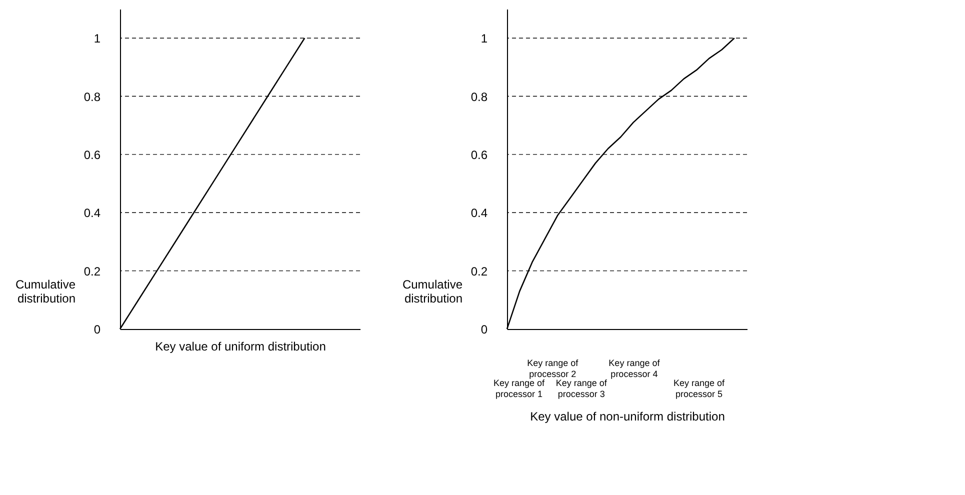  What do you see at coordinates (627, 417) in the screenshot?
I see `x-axis-title: Key value of non-uniform distribution` at bounding box center [627, 417].